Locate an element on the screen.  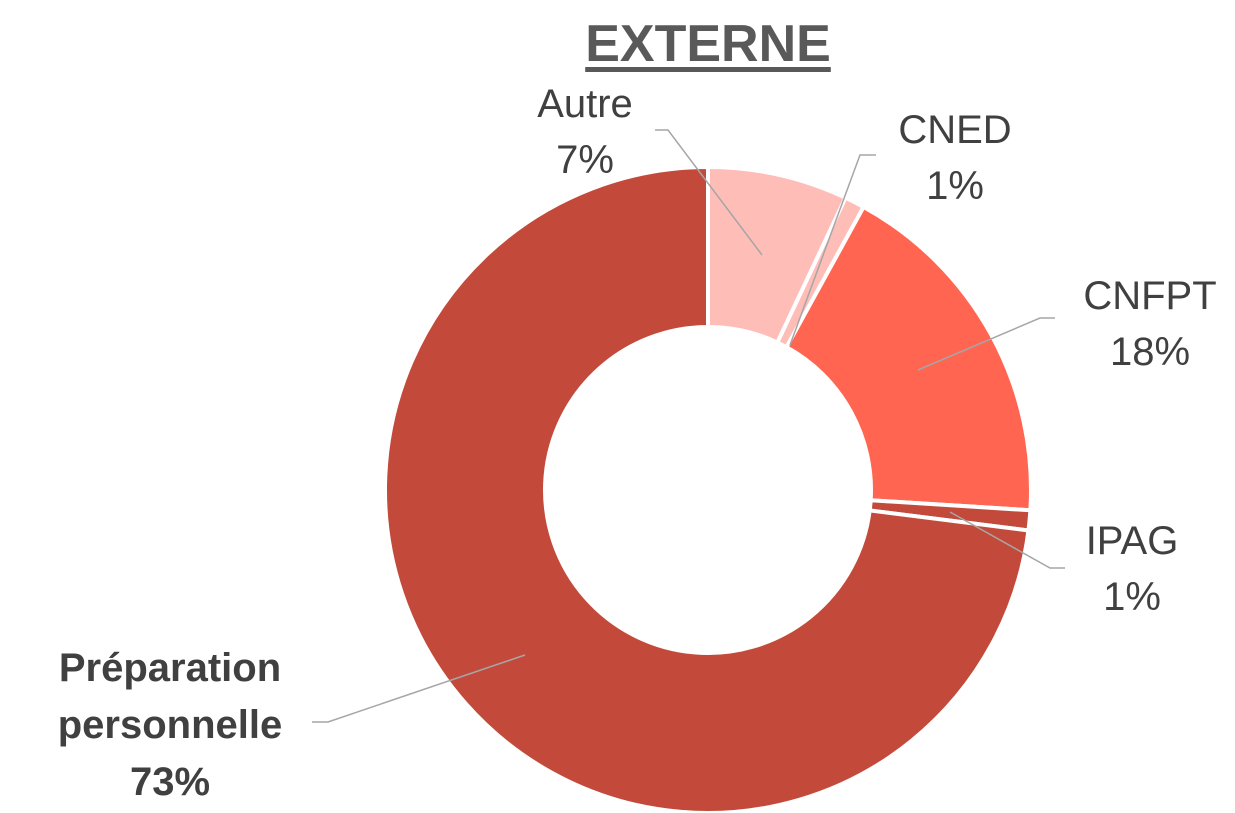
label-value: 18% is located at coordinates (1150, 352).